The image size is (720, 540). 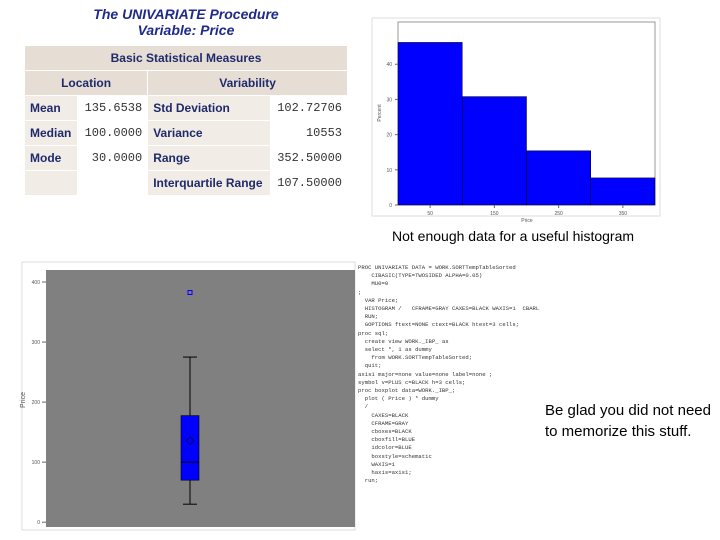 What do you see at coordinates (36, 343) in the screenshot?
I see `y-tick-label: 300` at bounding box center [36, 343].